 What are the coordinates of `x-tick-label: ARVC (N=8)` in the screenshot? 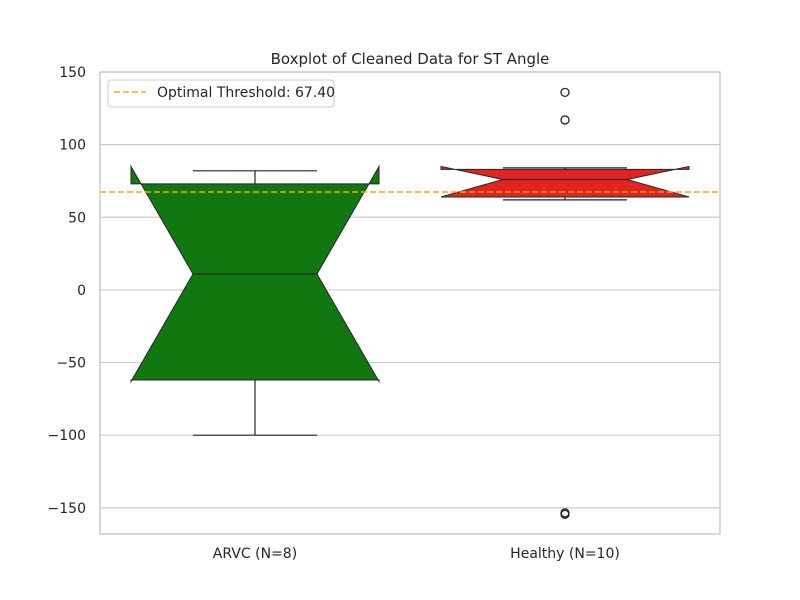 It's located at (255, 554).